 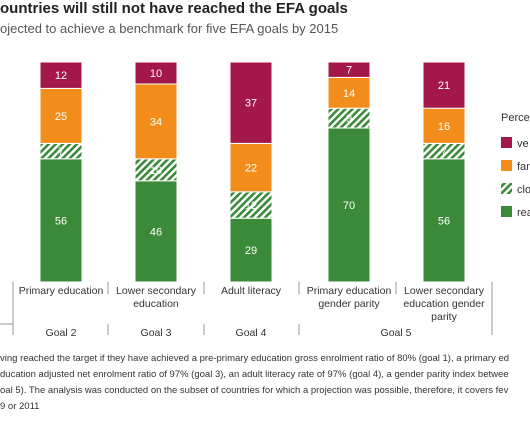 I want to click on legend-label: clo, so click(x=523, y=190).